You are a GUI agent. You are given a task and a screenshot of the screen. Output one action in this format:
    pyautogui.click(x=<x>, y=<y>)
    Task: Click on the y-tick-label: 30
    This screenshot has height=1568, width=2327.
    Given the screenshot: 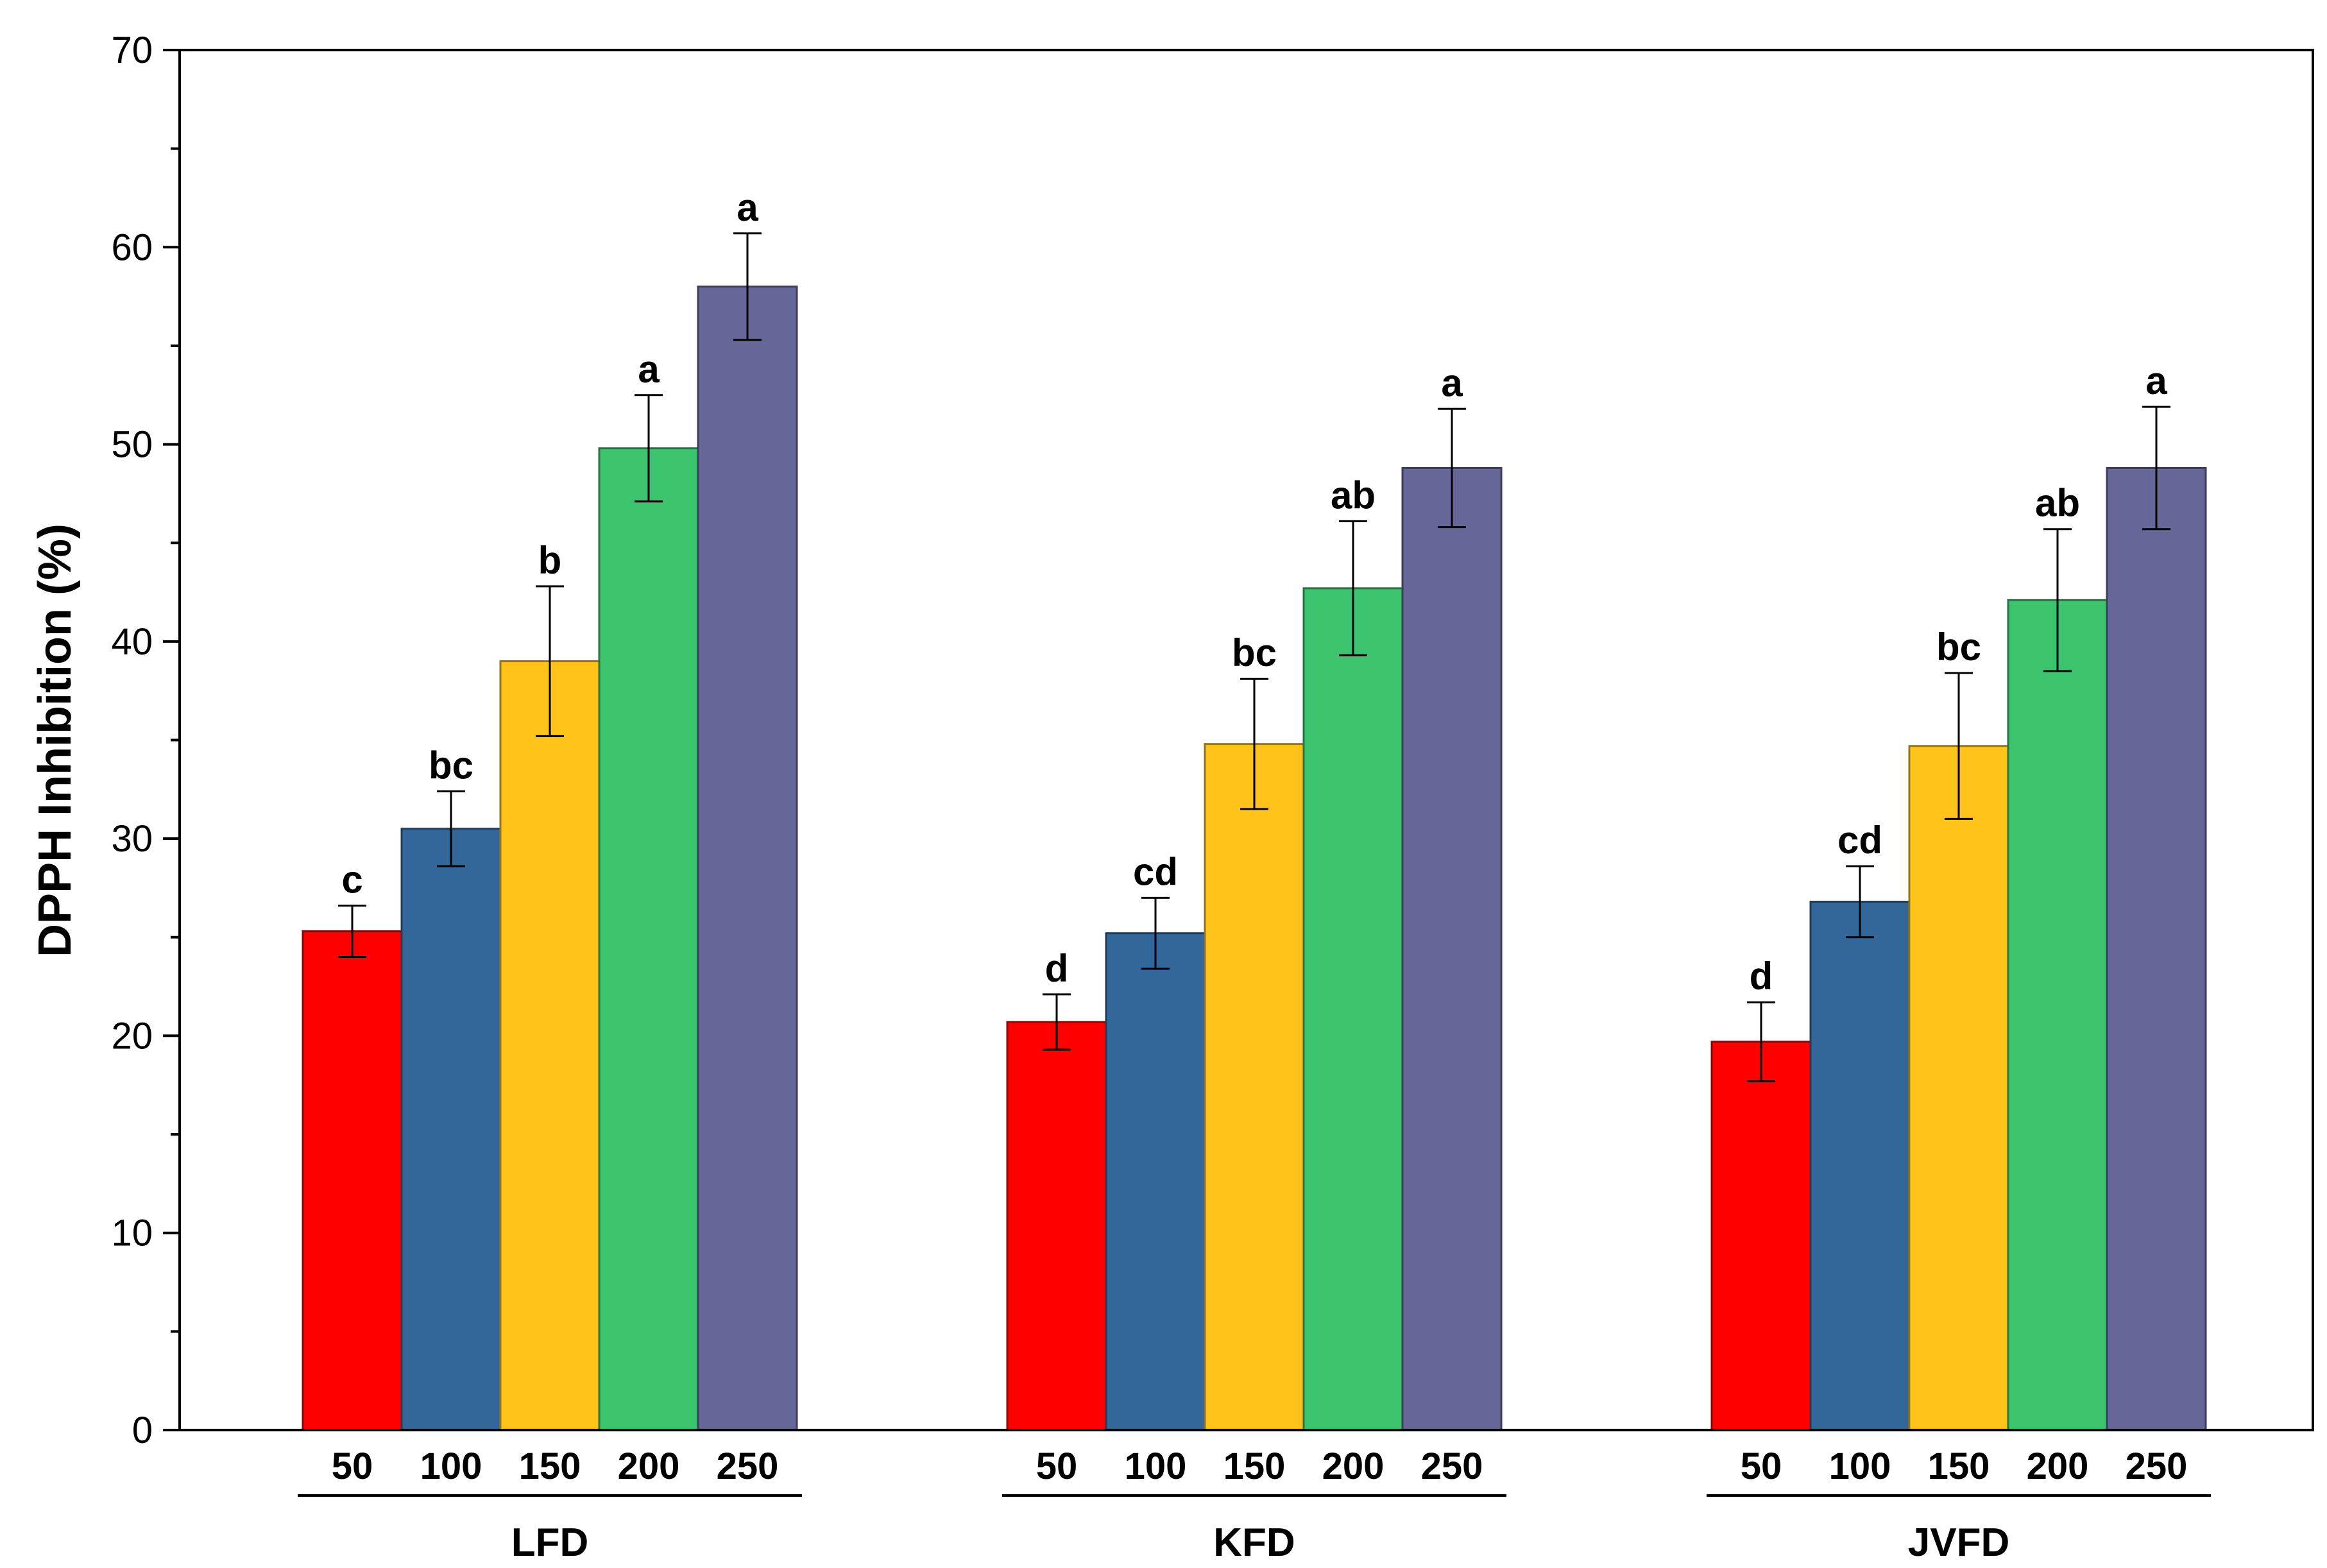 What is the action you would take?
    pyautogui.click(x=132, y=839)
    